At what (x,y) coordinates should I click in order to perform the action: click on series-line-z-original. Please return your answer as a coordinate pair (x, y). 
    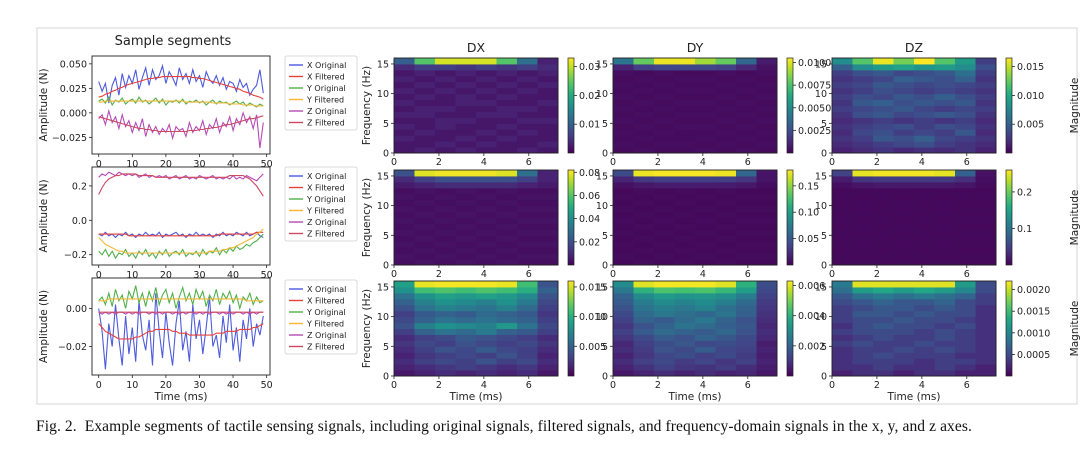
    Looking at the image, I should click on (181, 128).